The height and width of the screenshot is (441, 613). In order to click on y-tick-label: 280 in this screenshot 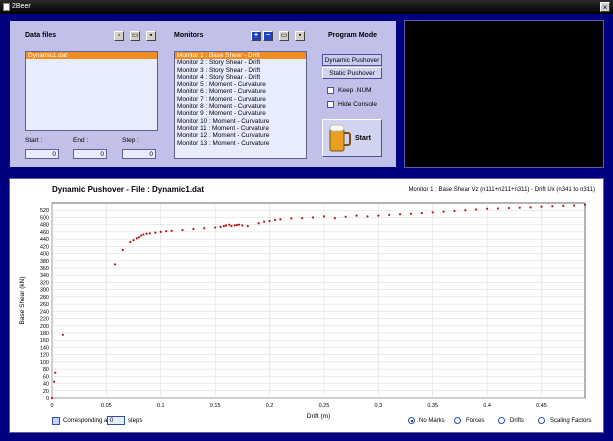, I will do `click(44, 298)`.